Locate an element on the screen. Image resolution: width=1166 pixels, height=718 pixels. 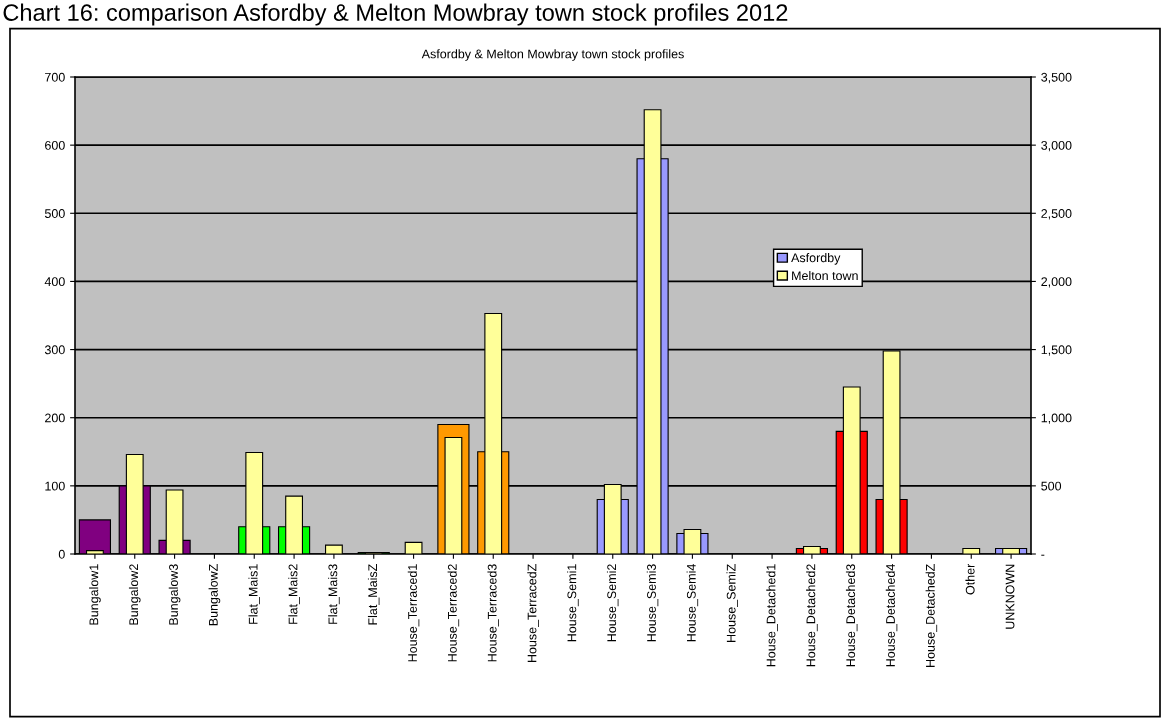
y-tick-label: 600 is located at coordinates (55, 145).